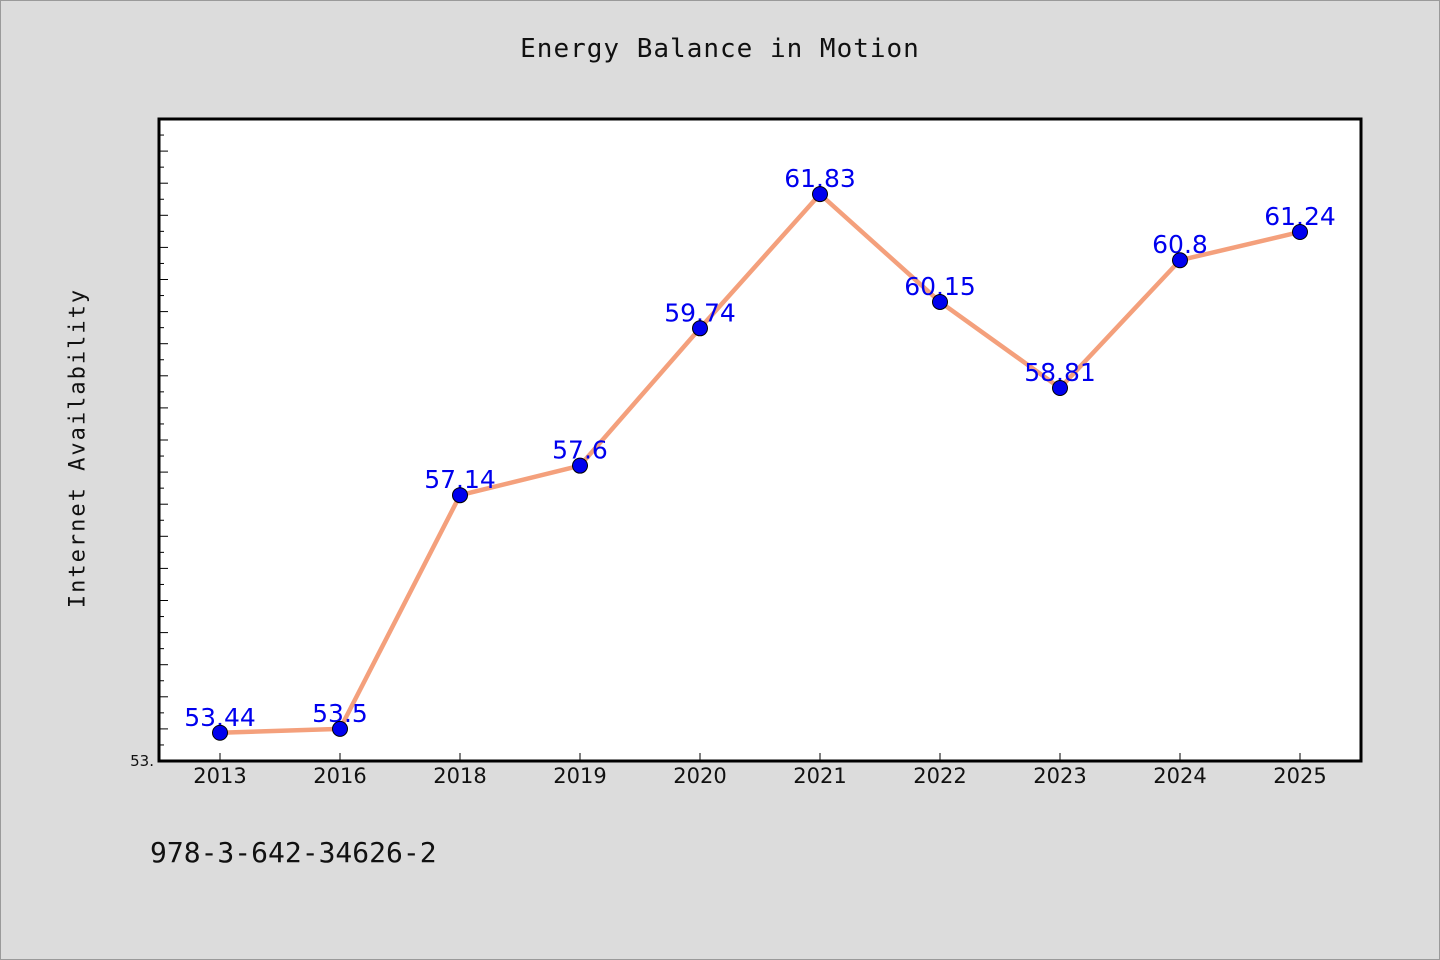 This screenshot has width=1440, height=960. What do you see at coordinates (339, 776) in the screenshot?
I see `x-tick-label: 2016` at bounding box center [339, 776].